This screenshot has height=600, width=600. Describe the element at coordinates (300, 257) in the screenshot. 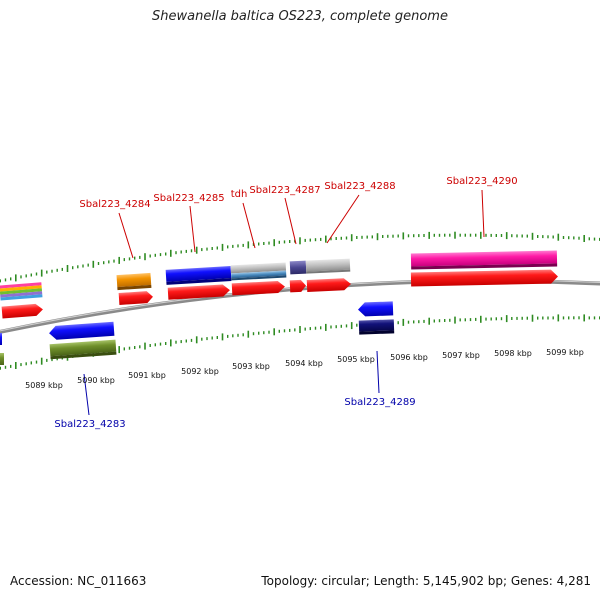

I see `outer-tick-ring` at that location.